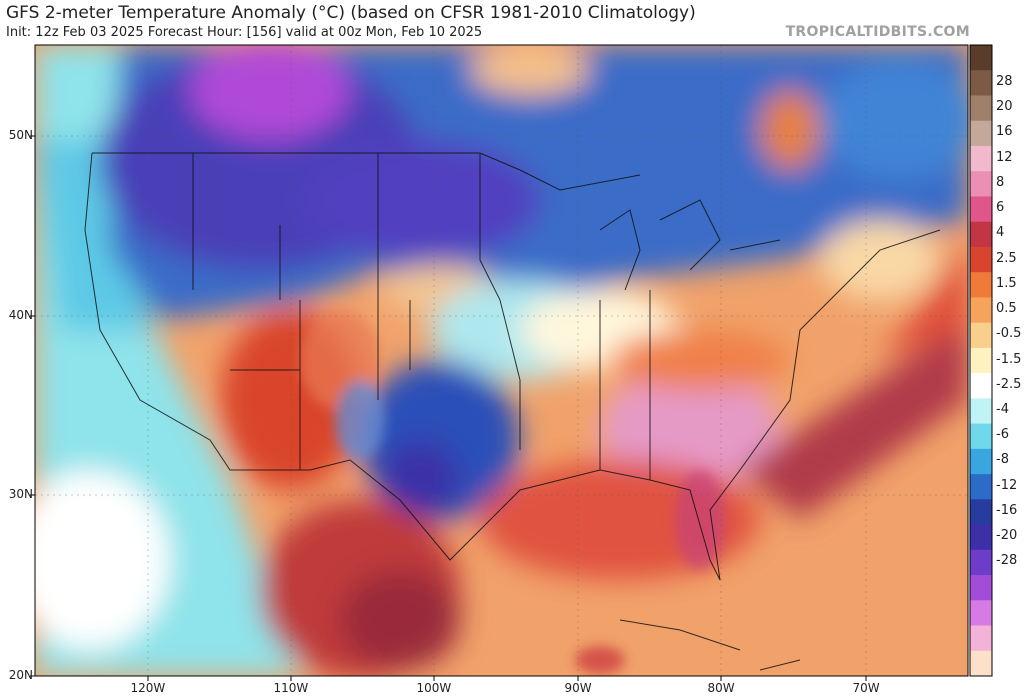 The height and width of the screenshot is (696, 1024). Describe the element at coordinates (1004, 132) in the screenshot. I see `colorbar-label: 16` at that location.